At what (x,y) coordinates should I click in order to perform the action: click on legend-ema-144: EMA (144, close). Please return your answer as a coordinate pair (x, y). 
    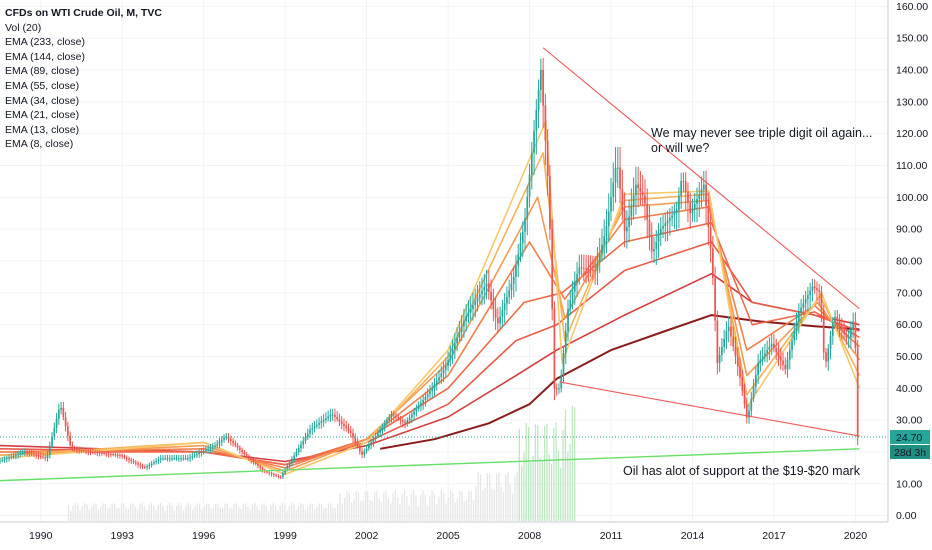
    Looking at the image, I should click on (45, 56).